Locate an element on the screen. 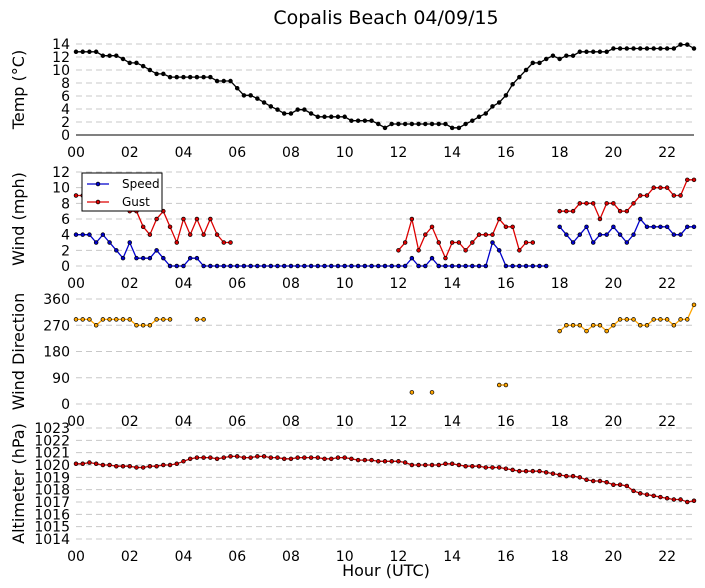  y-tick-label: 1020 is located at coordinates (52, 466).